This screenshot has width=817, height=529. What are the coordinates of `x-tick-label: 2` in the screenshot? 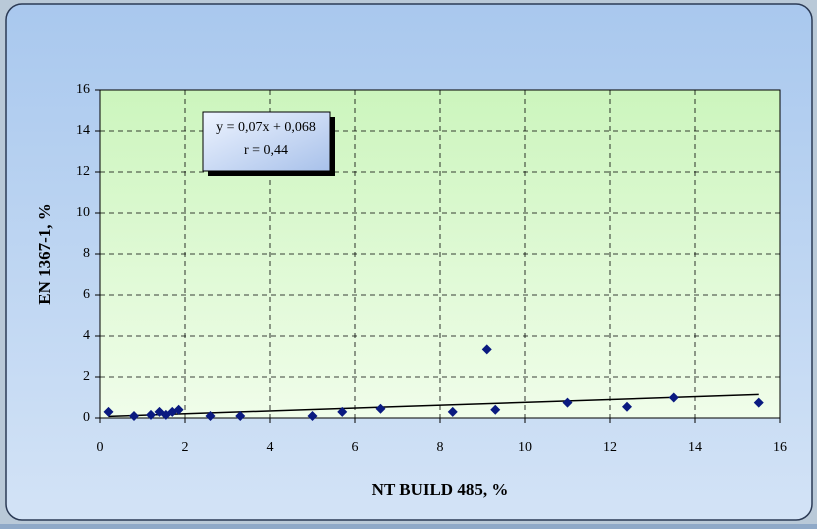 It's located at (185, 447).